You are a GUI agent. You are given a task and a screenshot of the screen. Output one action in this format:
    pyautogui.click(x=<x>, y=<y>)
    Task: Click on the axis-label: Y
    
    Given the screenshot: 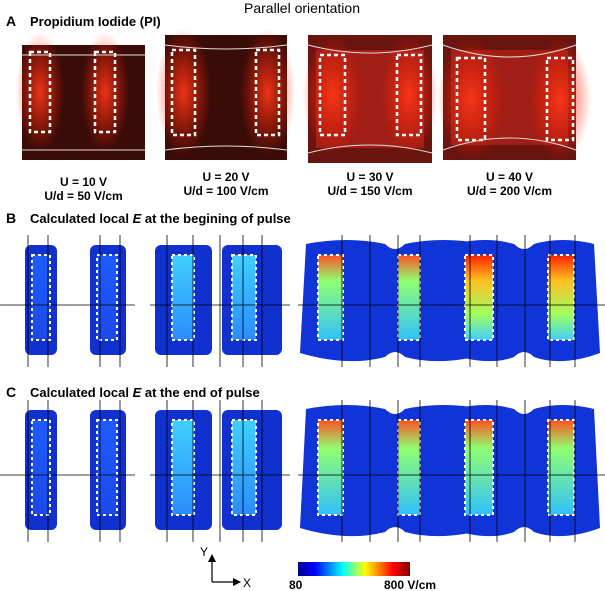 What is the action you would take?
    pyautogui.click(x=204, y=552)
    